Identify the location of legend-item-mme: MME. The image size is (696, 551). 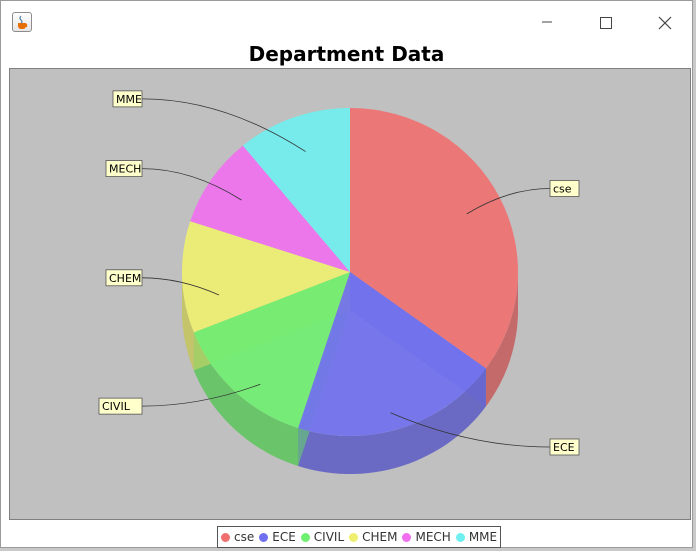
(476, 537).